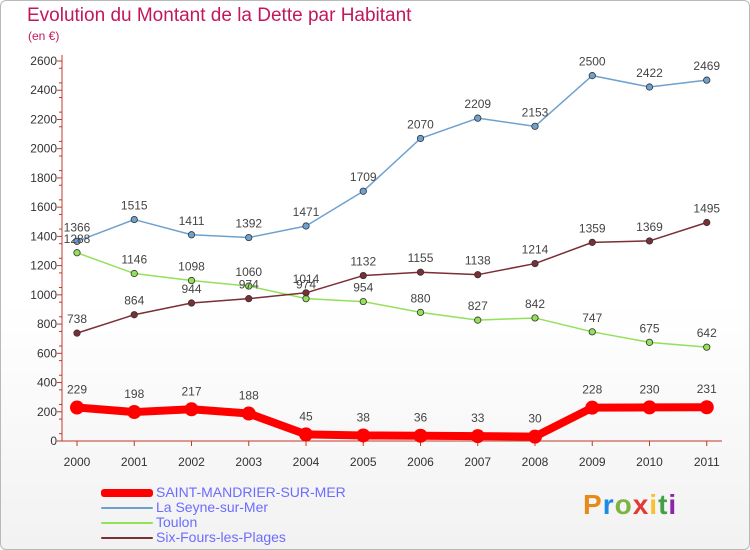 The width and height of the screenshot is (750, 550). Describe the element at coordinates (707, 333) in the screenshot. I see `data-label: 642` at that location.